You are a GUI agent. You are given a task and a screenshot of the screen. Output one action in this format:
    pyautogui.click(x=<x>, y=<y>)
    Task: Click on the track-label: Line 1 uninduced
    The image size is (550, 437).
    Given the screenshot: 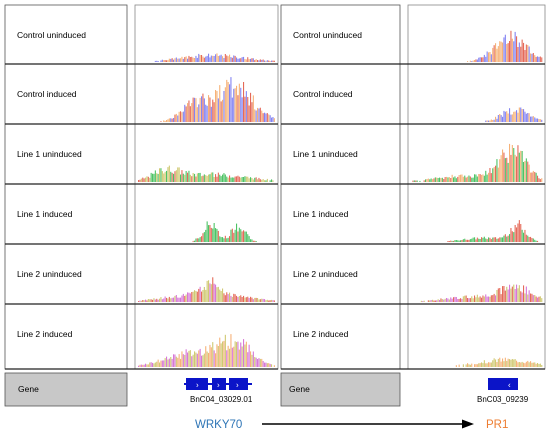 What is the action you would take?
    pyautogui.click(x=325, y=154)
    